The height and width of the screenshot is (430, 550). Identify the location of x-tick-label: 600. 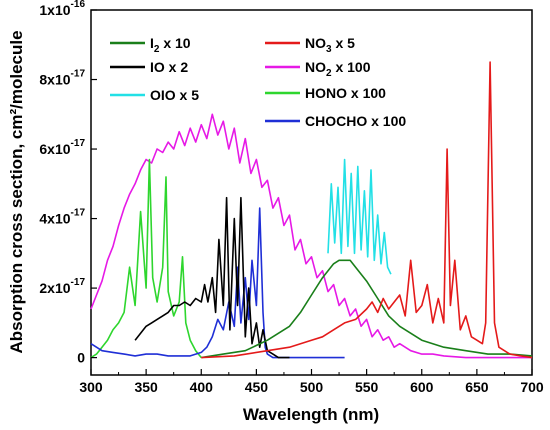
(422, 387).